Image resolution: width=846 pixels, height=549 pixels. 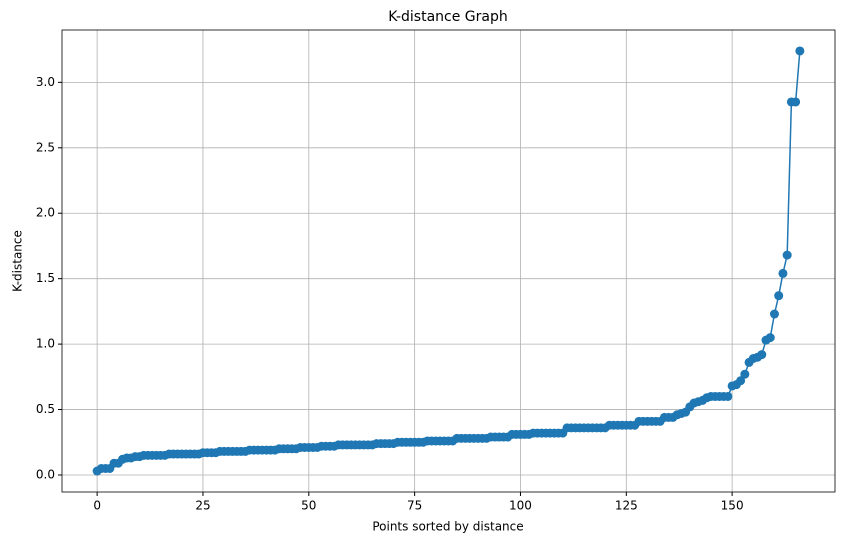 What do you see at coordinates (308, 506) in the screenshot?
I see `x-tick-label: 50` at bounding box center [308, 506].